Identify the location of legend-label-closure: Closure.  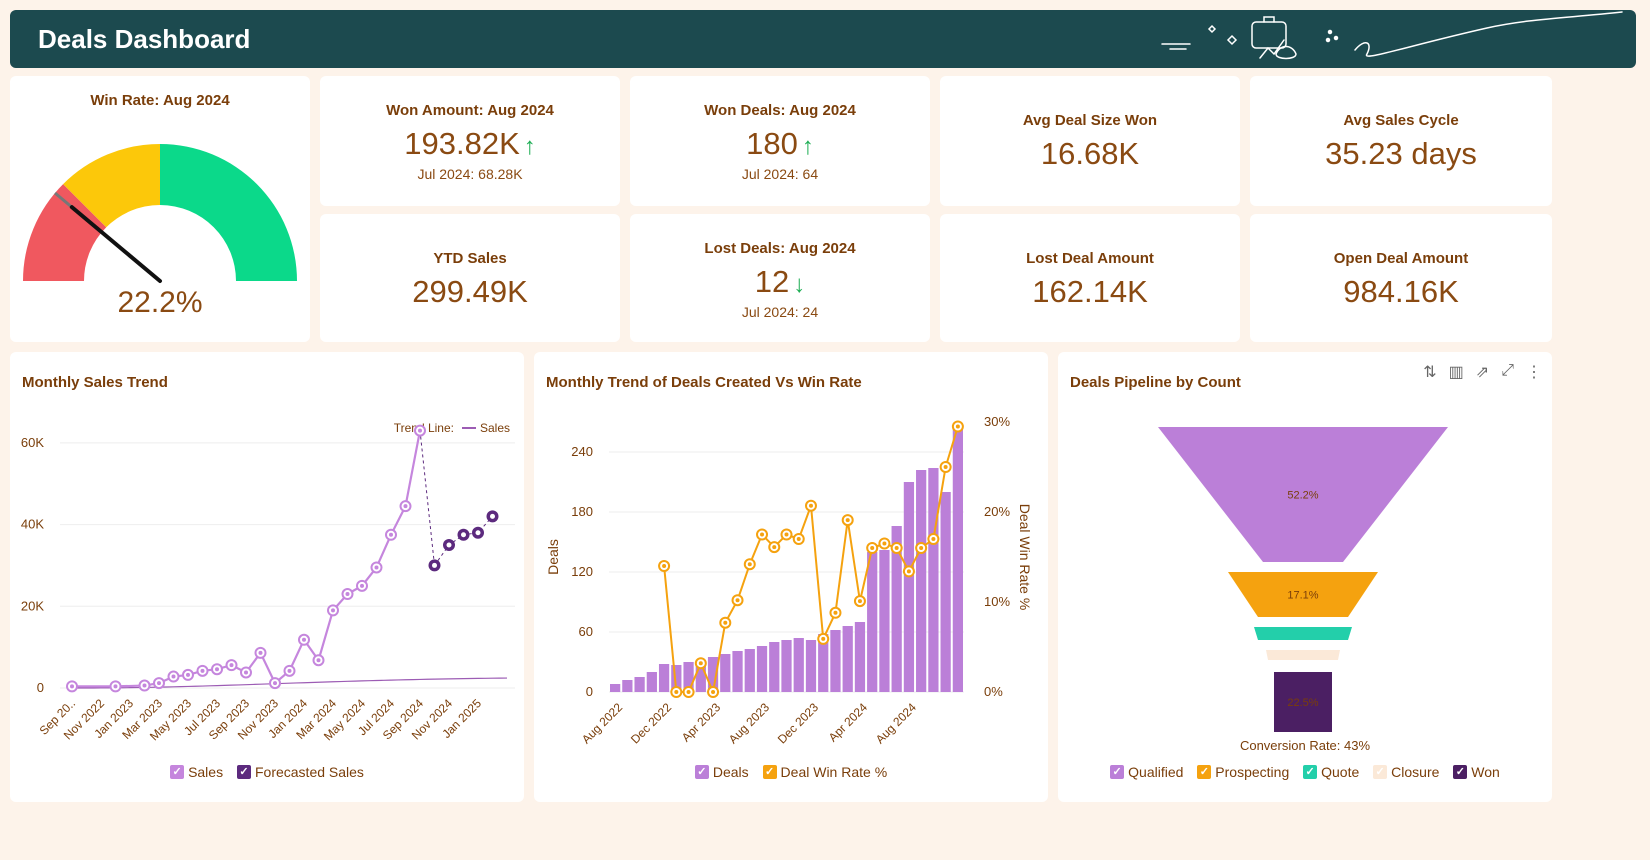
(1415, 772).